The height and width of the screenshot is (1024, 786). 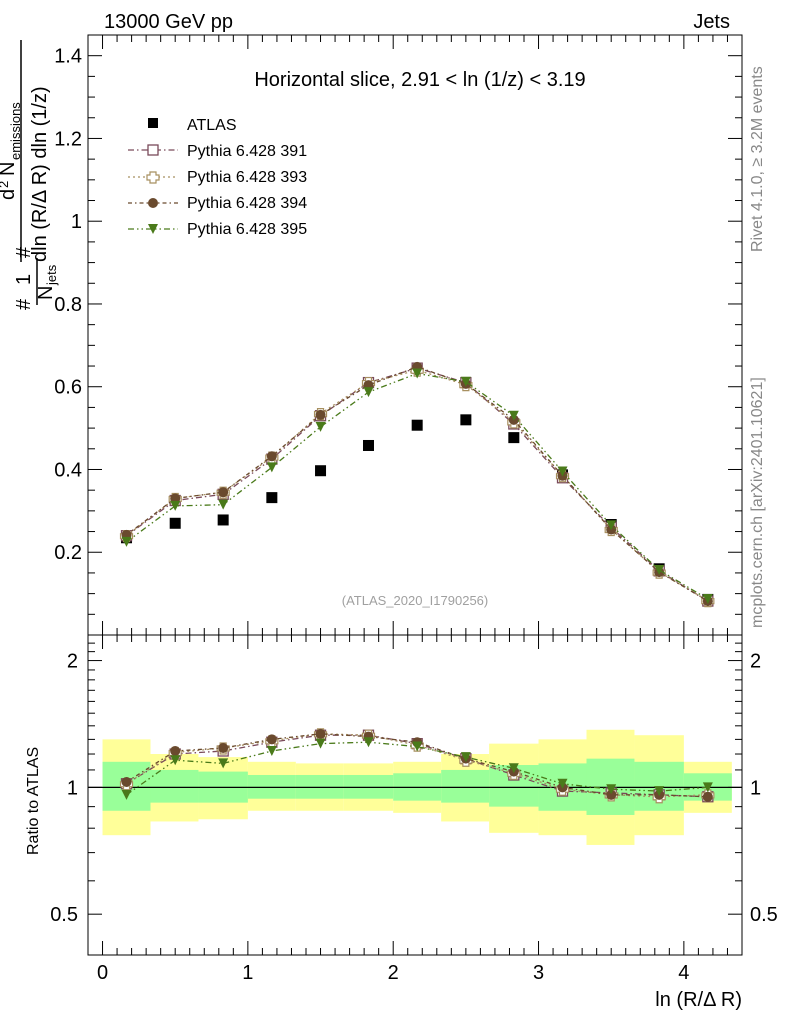 What do you see at coordinates (5, 184) in the screenshot?
I see `ylabel-num-2: 2` at bounding box center [5, 184].